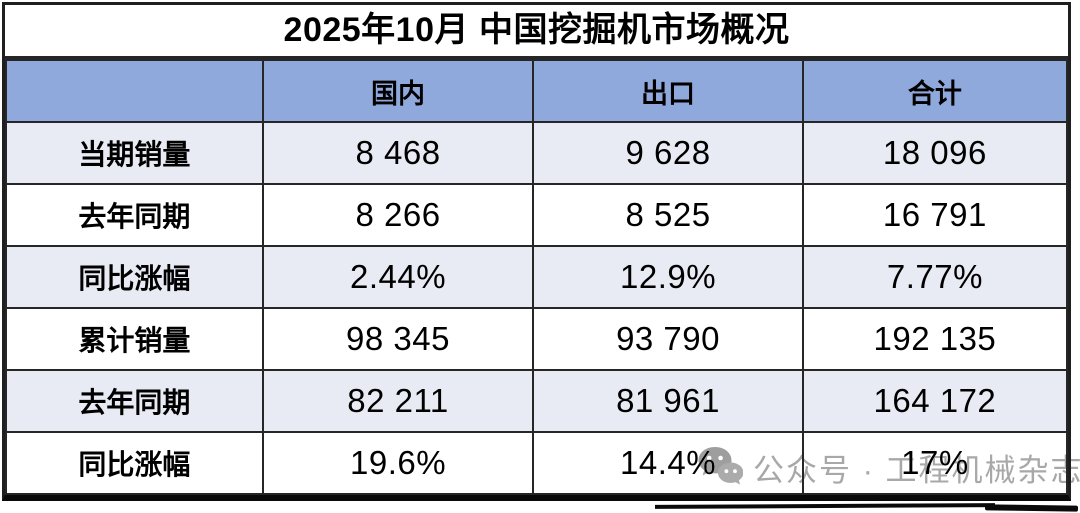 The image size is (1080, 513). I want to click on cell-value: 16 791, so click(935, 215).